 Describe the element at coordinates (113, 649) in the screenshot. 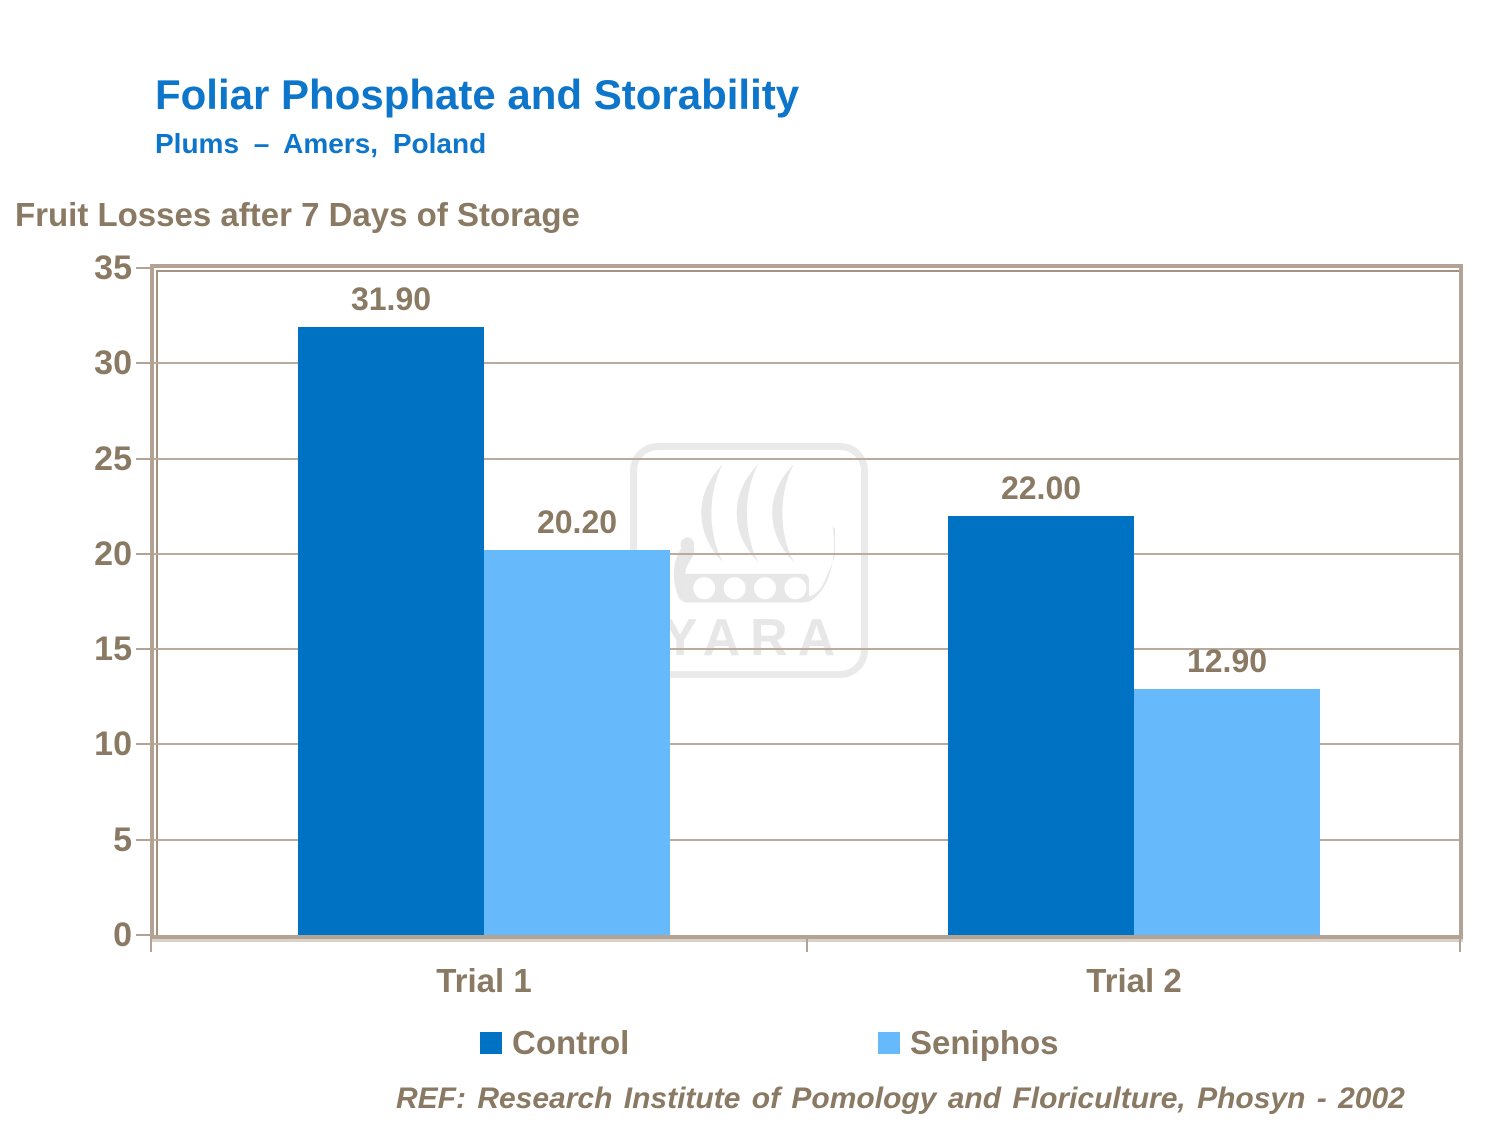

I see `y-axis-tick-label: 15` at that location.